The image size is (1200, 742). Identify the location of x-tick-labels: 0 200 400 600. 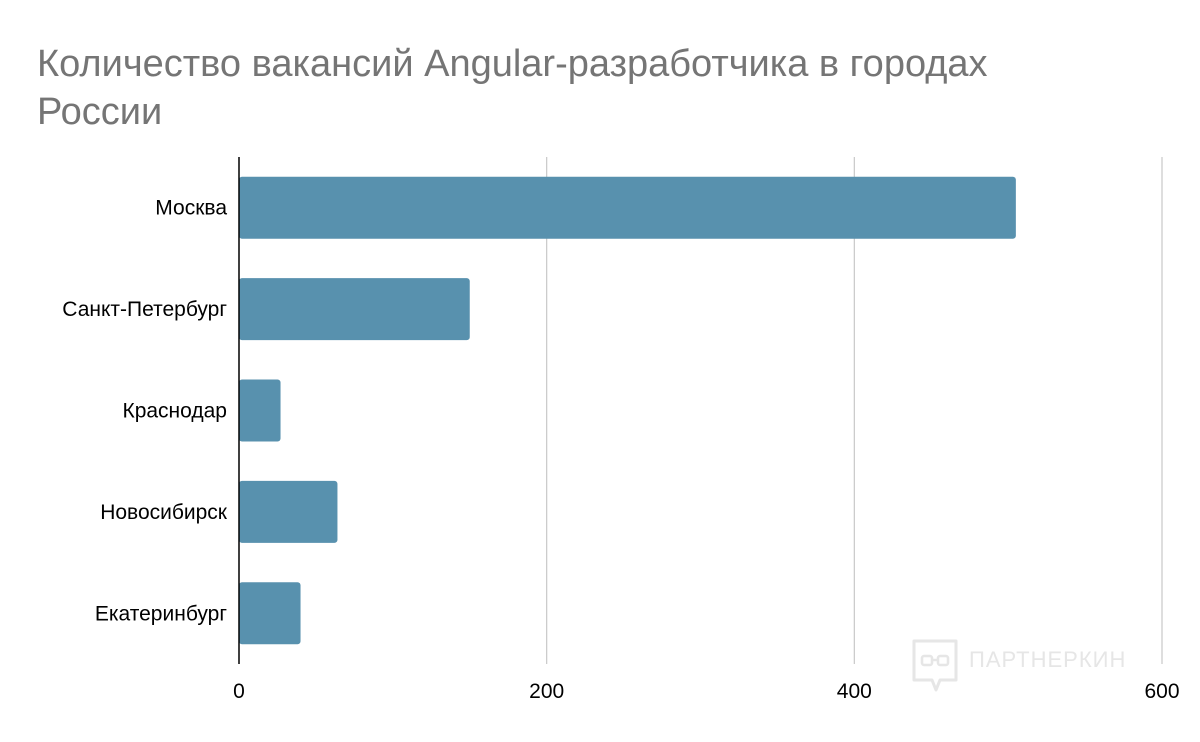
(706, 691).